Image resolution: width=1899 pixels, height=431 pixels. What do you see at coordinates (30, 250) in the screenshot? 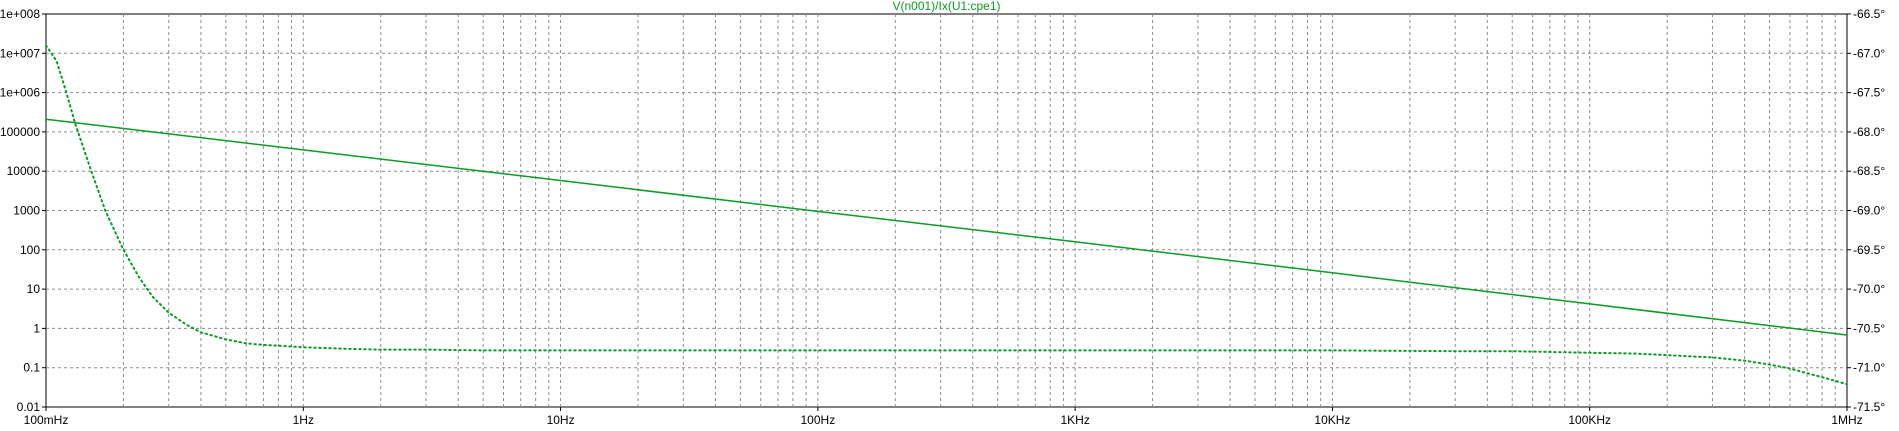
I see `y-left-tick-label: 100` at bounding box center [30, 250].